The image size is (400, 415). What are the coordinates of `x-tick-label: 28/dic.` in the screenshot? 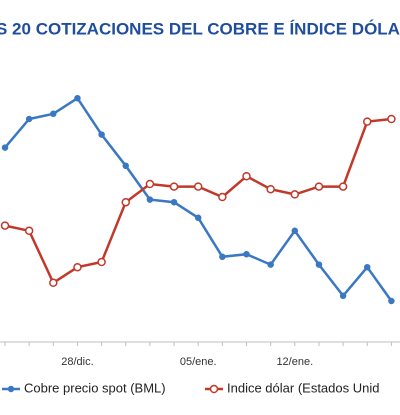 It's located at (77, 362).